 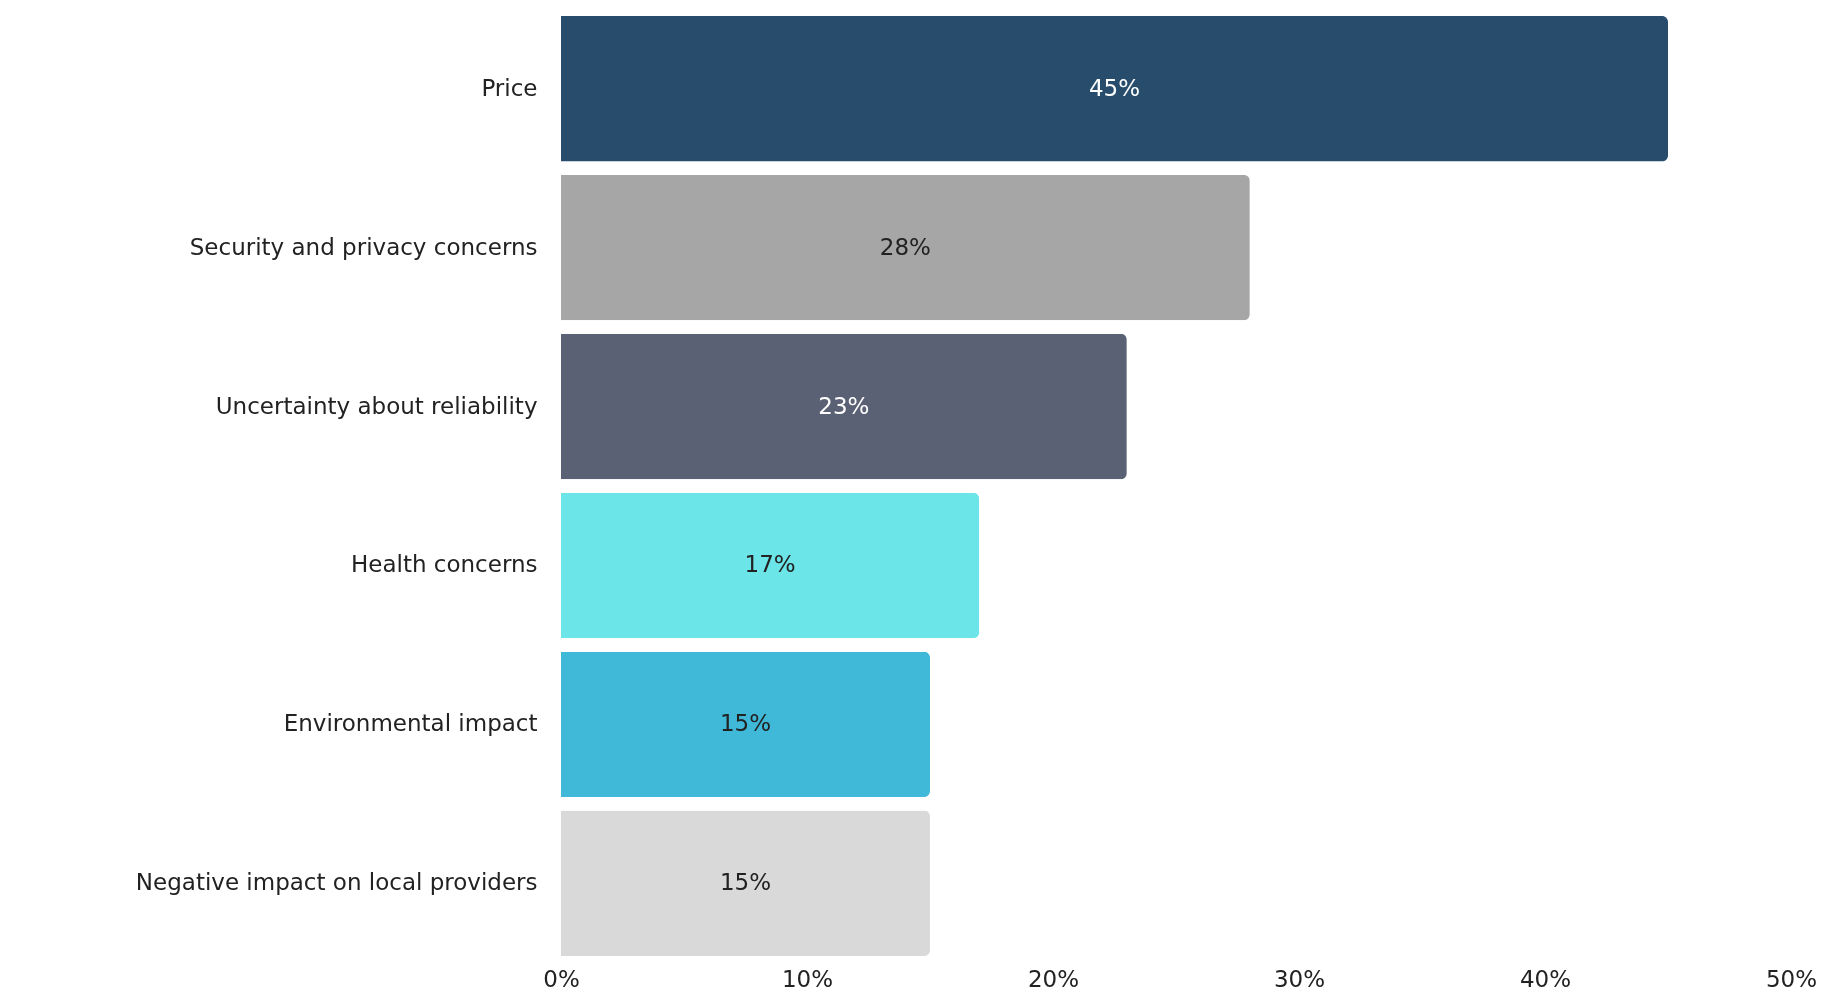 I want to click on data-label: 17%, so click(x=770, y=564).